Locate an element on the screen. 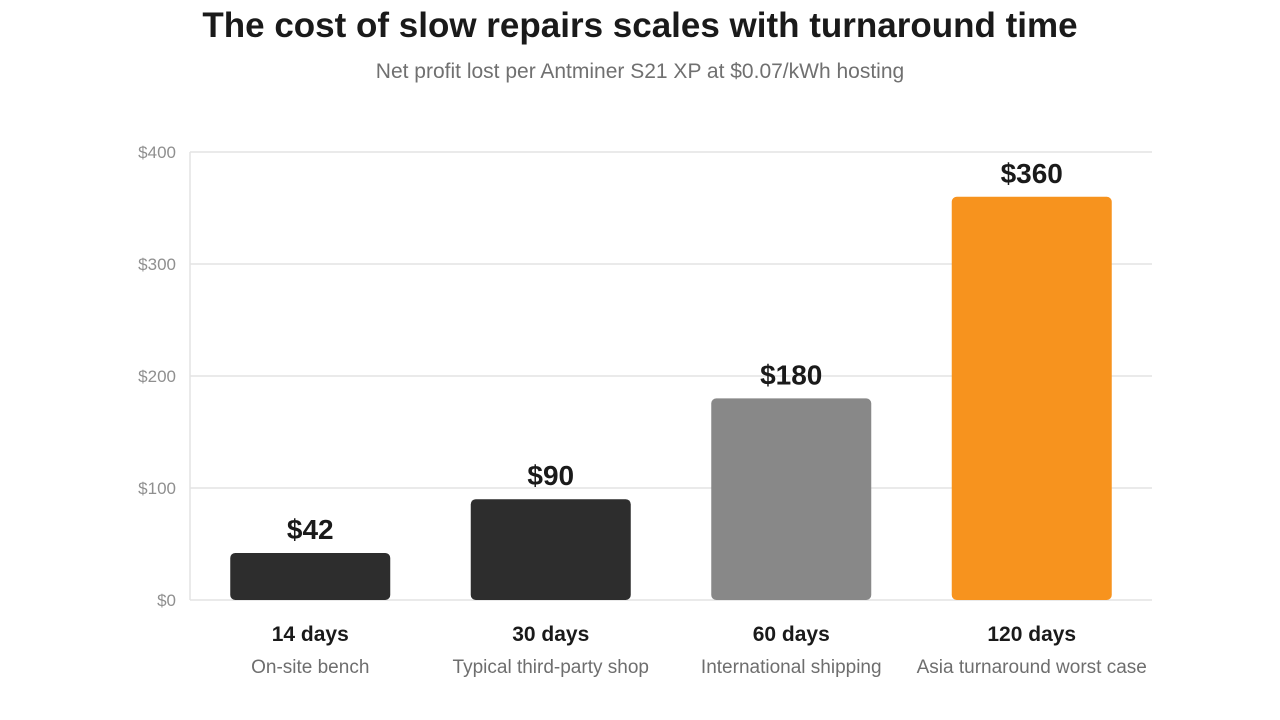  bar-value-label: $42 is located at coordinates (310, 529).